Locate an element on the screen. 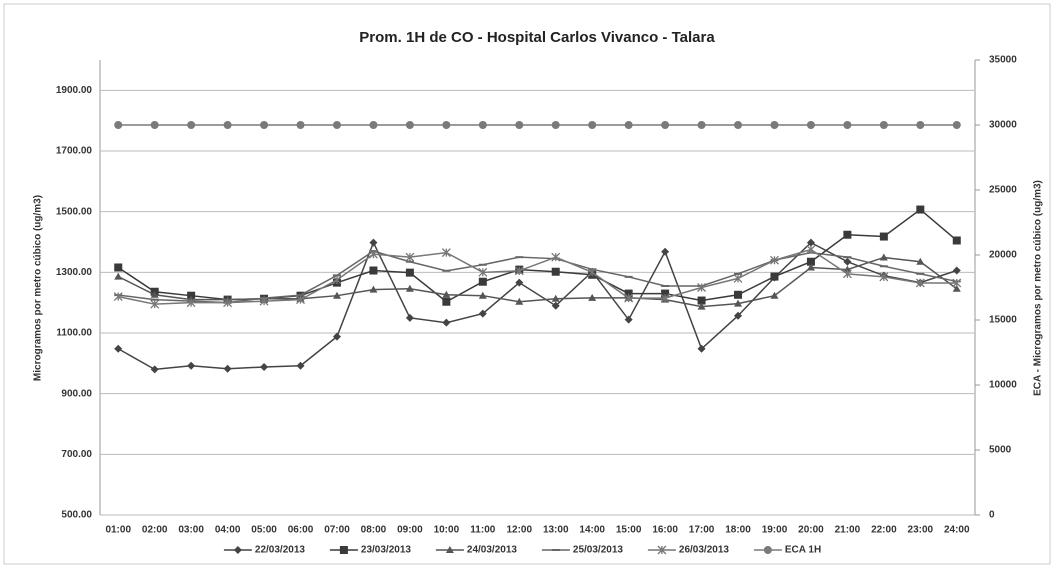 The width and height of the screenshot is (1059, 570). legend-label: 24/03/2013 is located at coordinates (492, 550).